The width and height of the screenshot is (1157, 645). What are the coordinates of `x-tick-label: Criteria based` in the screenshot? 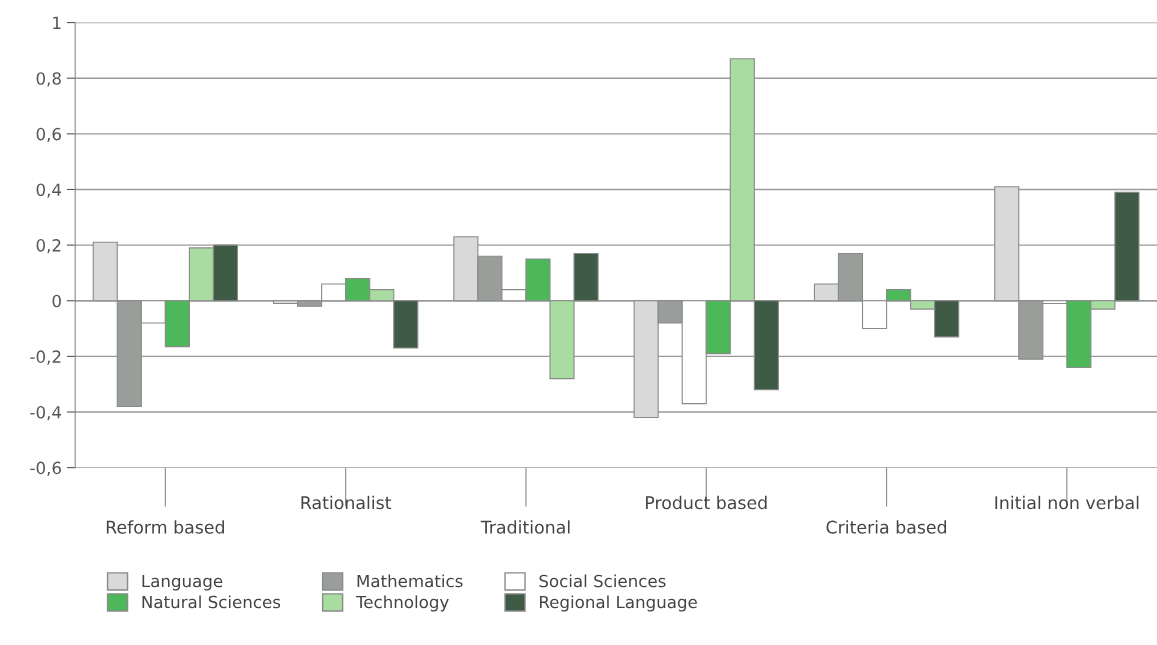 It's located at (886, 527).